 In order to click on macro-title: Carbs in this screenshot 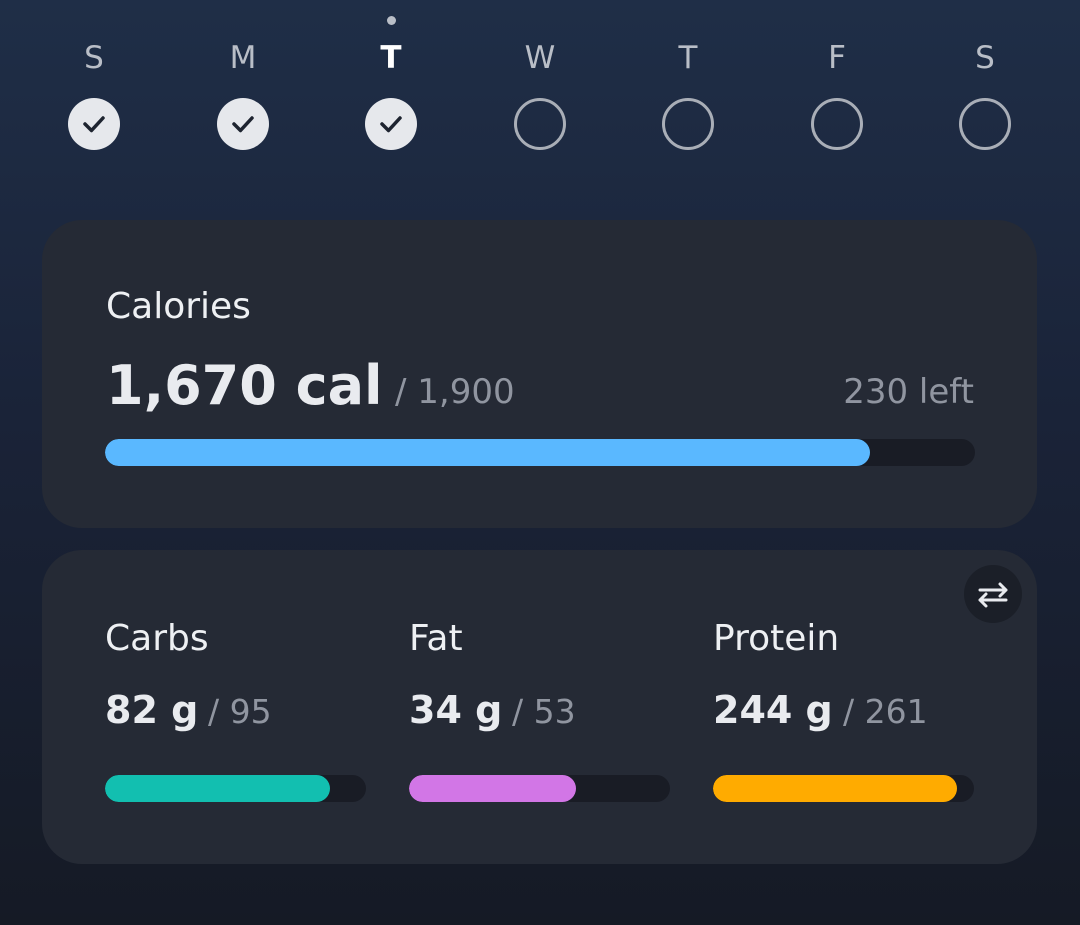, I will do `click(157, 638)`.